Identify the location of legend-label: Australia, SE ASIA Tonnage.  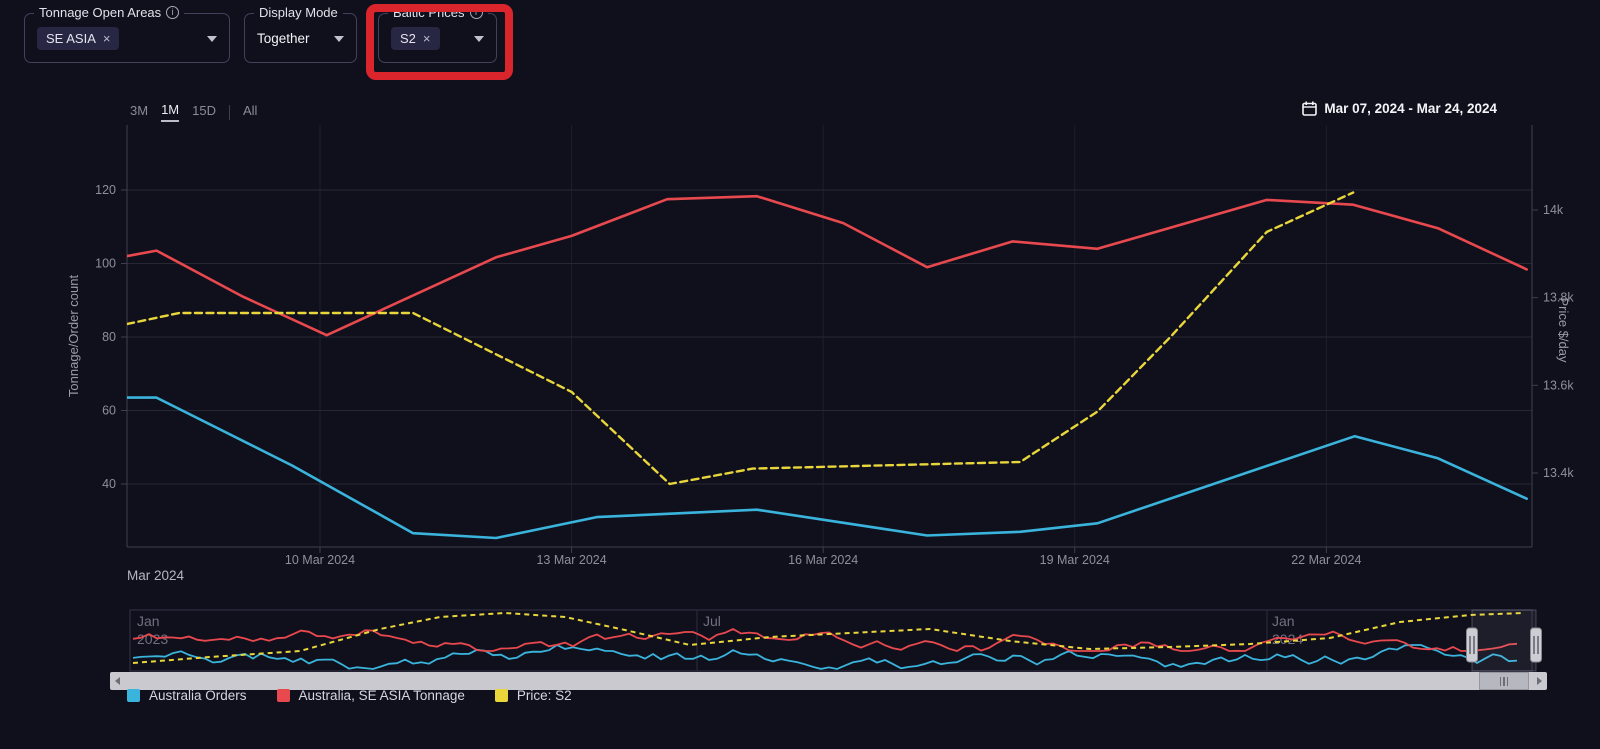
(381, 695).